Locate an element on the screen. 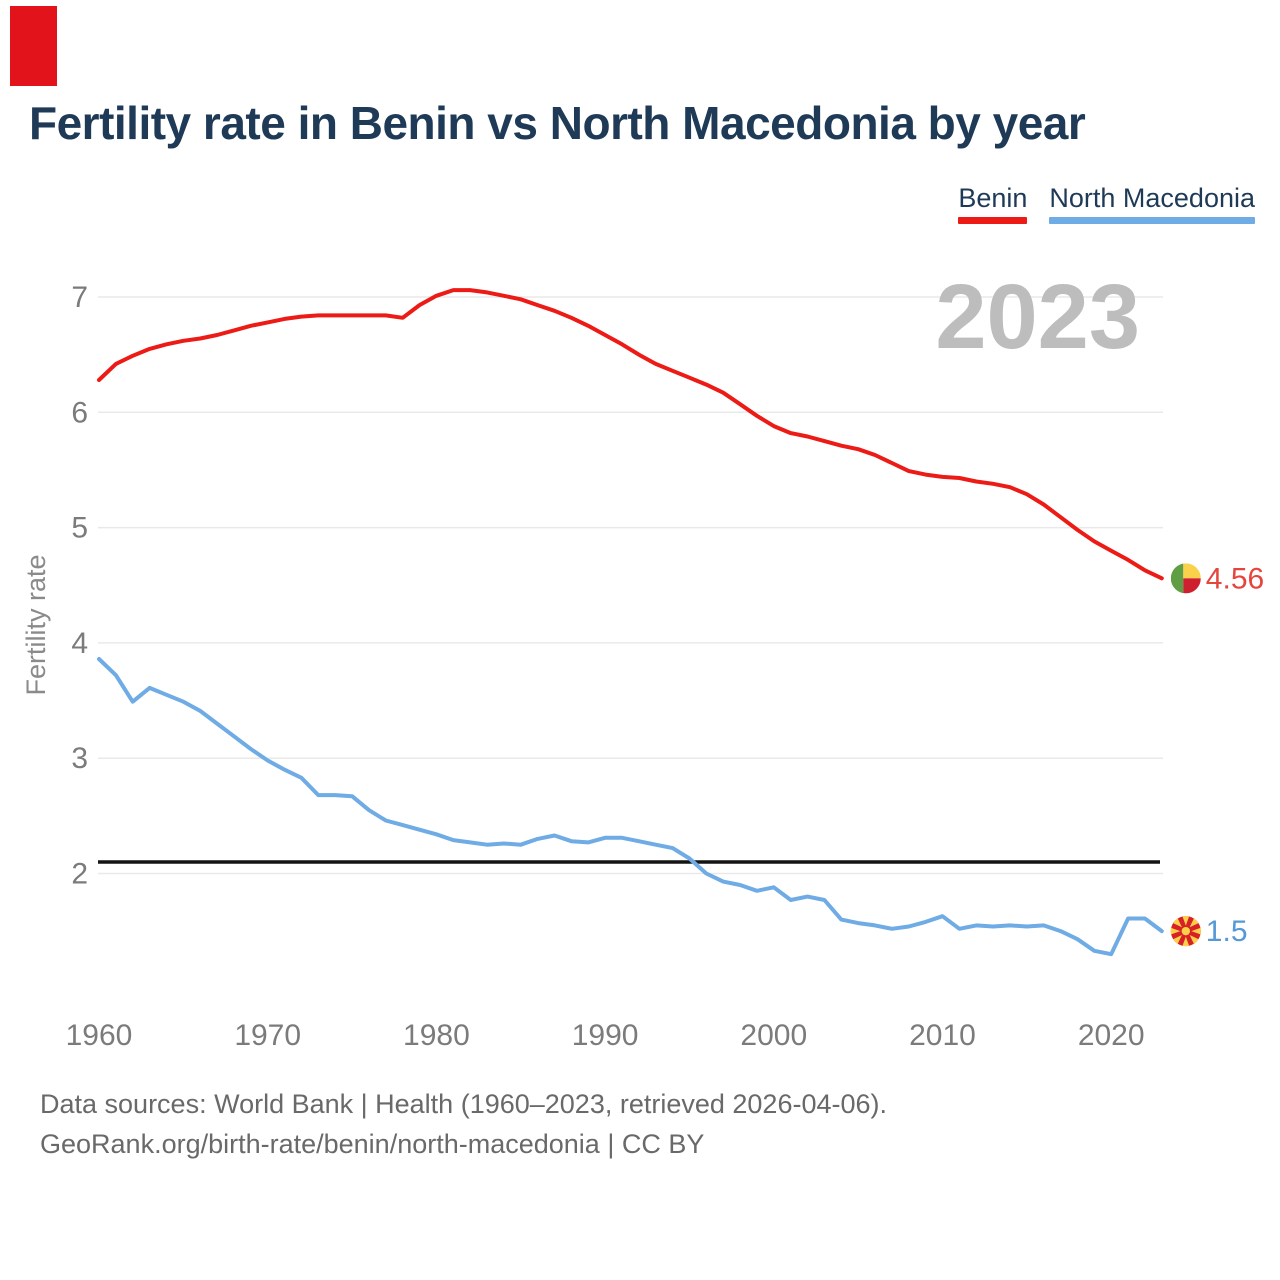 This screenshot has height=1280, width=1280. y-tick-label-5: 5 is located at coordinates (79, 528).